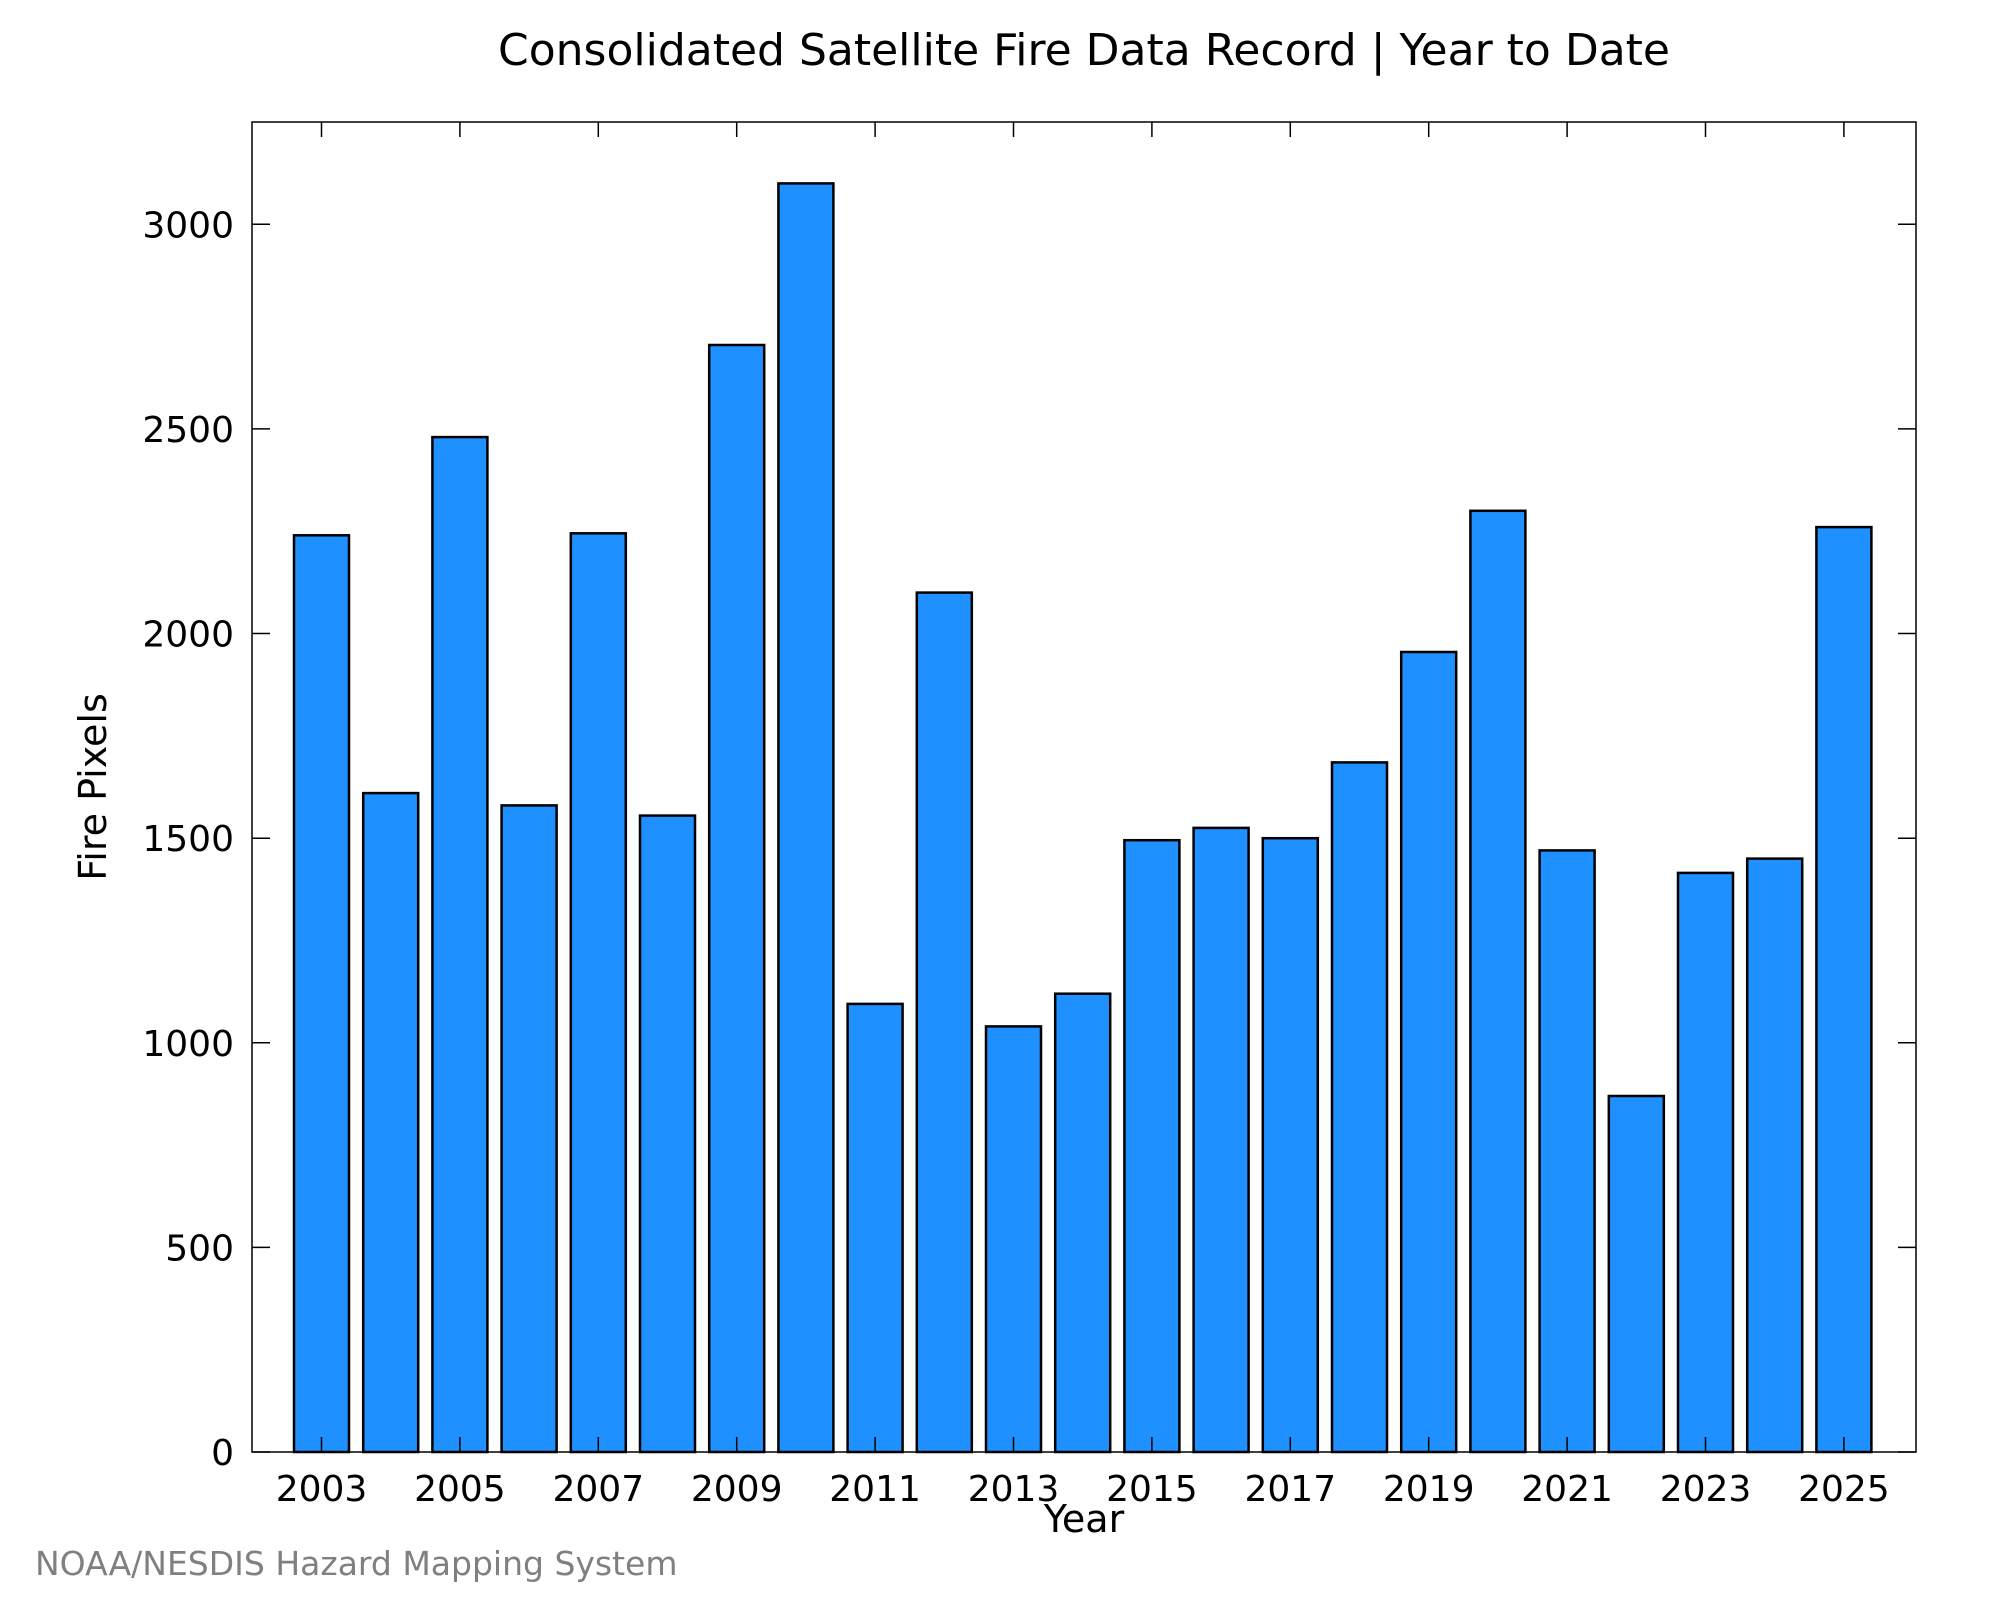 Image resolution: width=2000 pixels, height=1604 pixels. Describe the element at coordinates (188, 635) in the screenshot. I see `y-tick-label-2000: 2000` at that location.